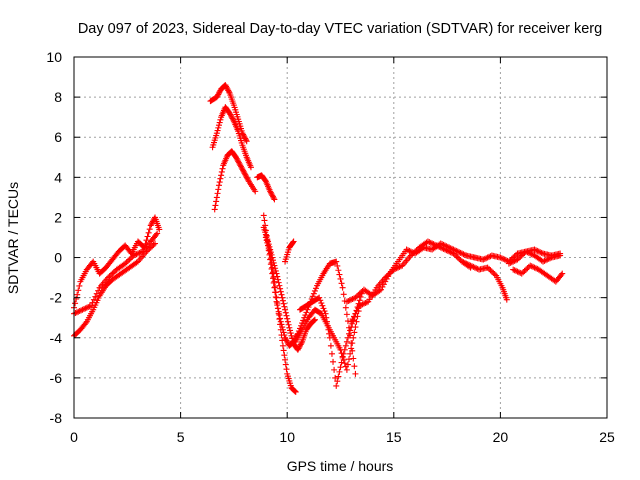 The image size is (640, 480). I want to click on x-tick-label: 20, so click(501, 437).